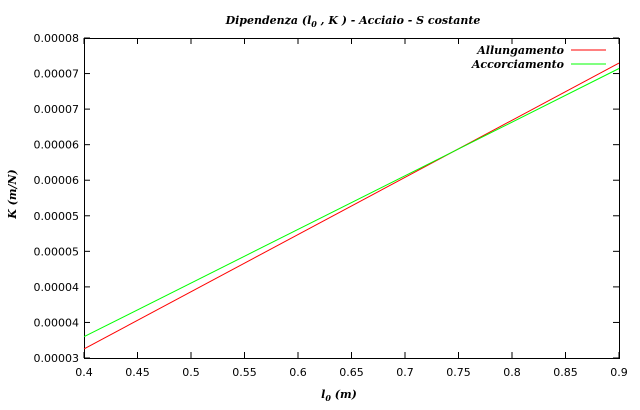 The height and width of the screenshot is (410, 640). Describe the element at coordinates (619, 372) in the screenshot. I see `x-tick-label: 0.9` at that location.